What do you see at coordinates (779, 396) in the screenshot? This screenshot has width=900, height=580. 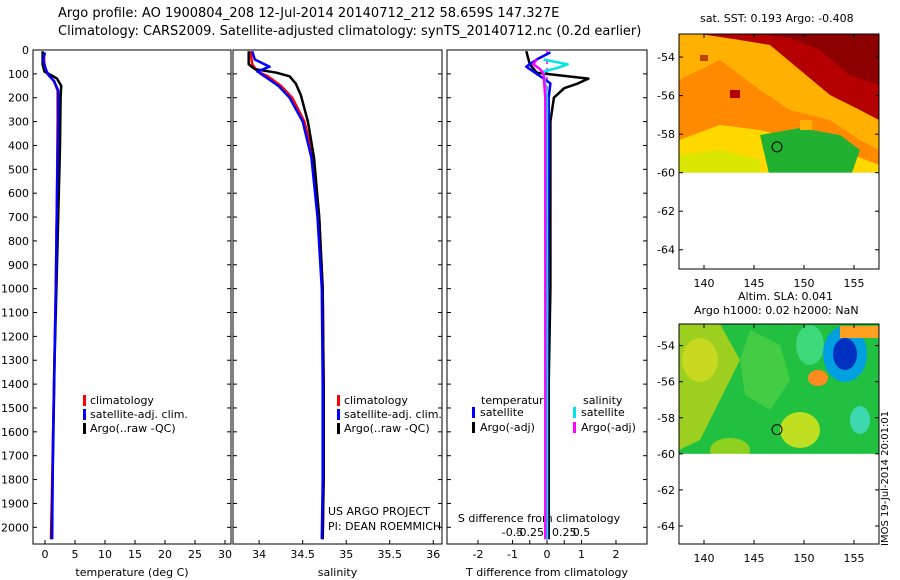 I see `sla-map-image` at bounding box center [779, 396].